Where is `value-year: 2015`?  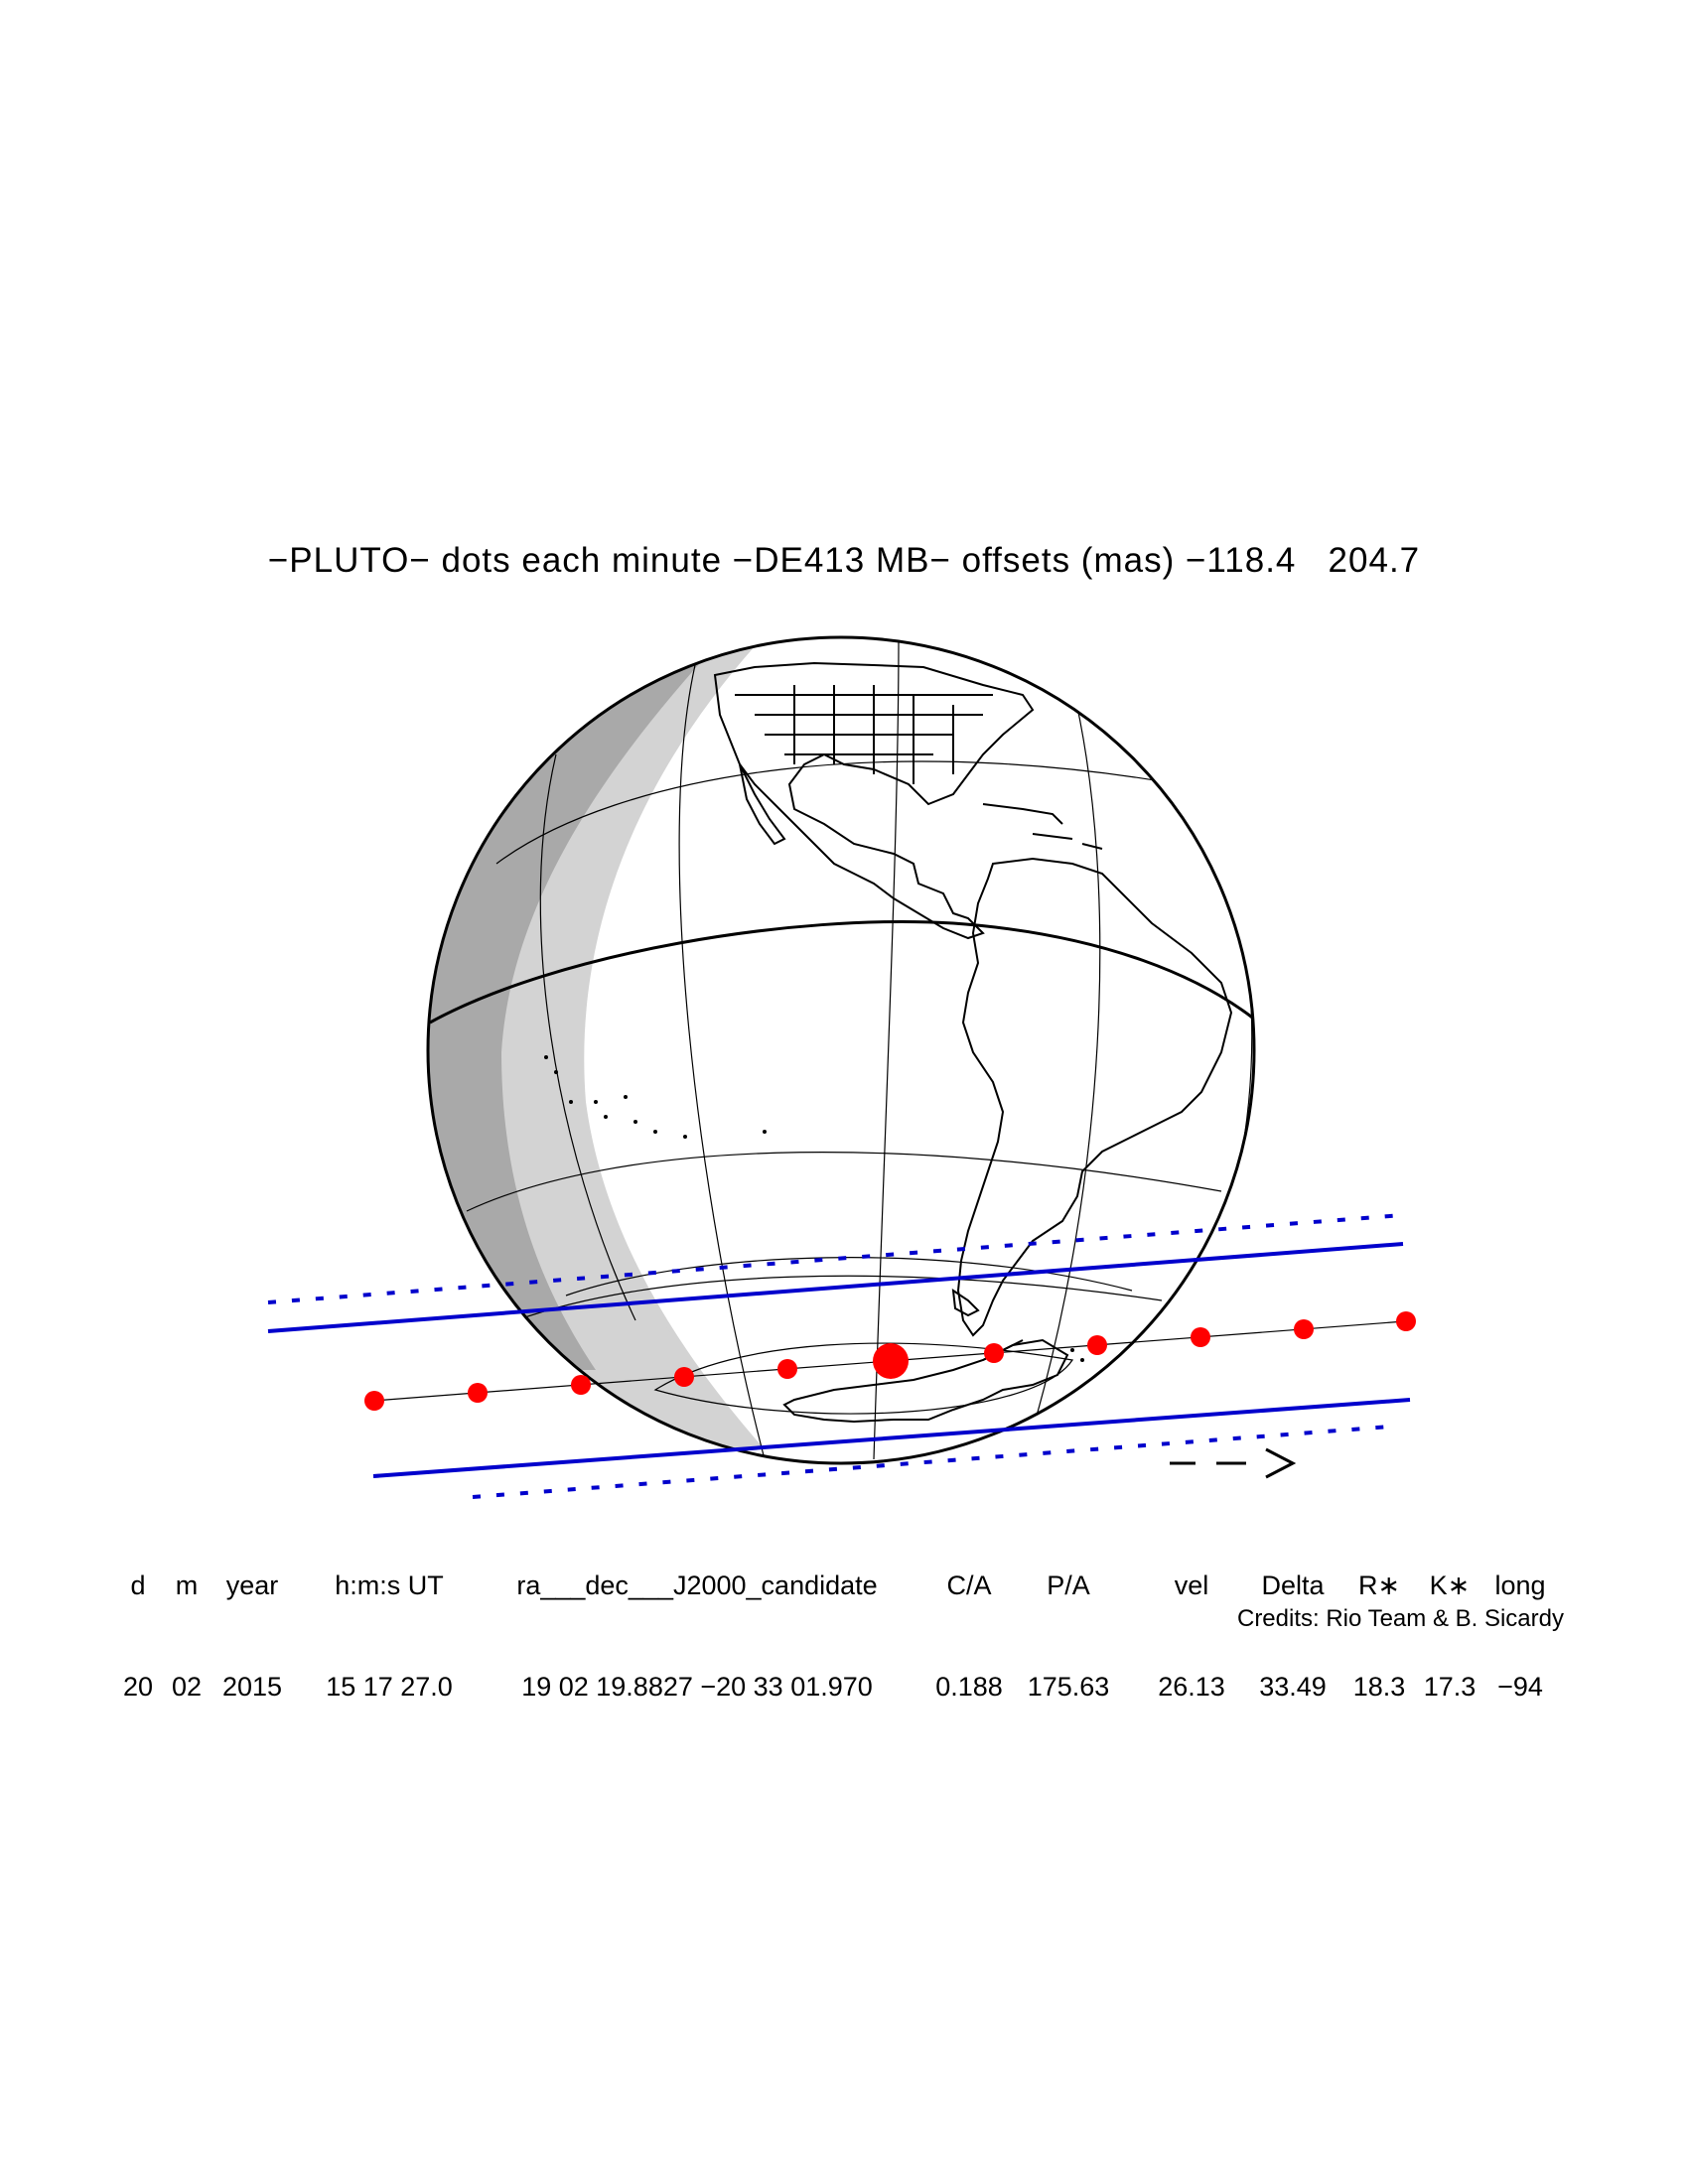
value-year: 2015 is located at coordinates (252, 1687).